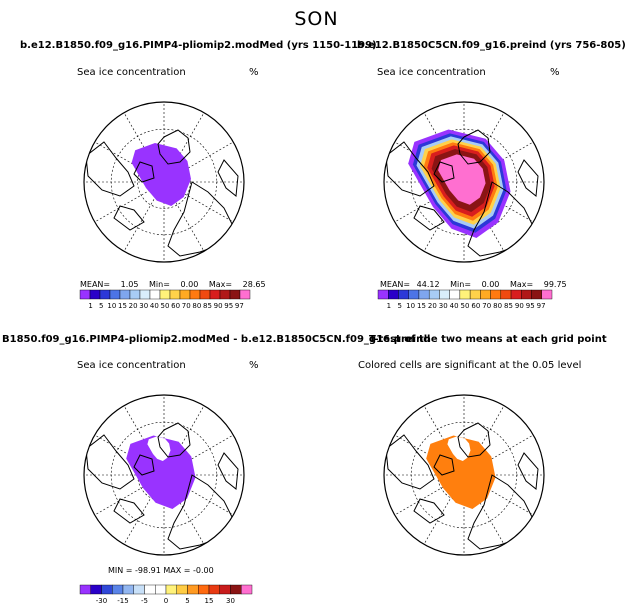 This screenshot has height=611, width=633. Describe the element at coordinates (473, 284) in the screenshot. I see `panel2-stats: MEAN= 44.12 Min= 0.00 Max= 99.75` at that location.